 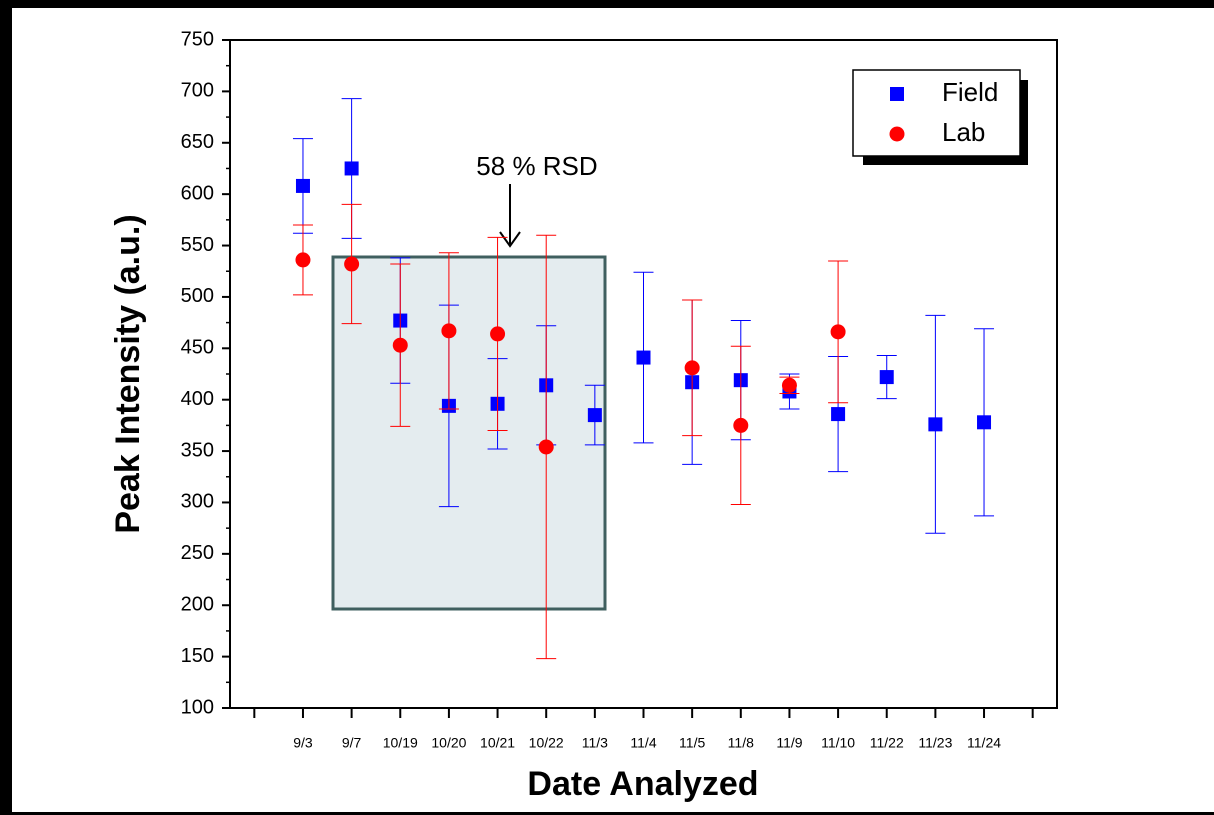 I want to click on y-tick-label: 250, so click(x=197, y=553).